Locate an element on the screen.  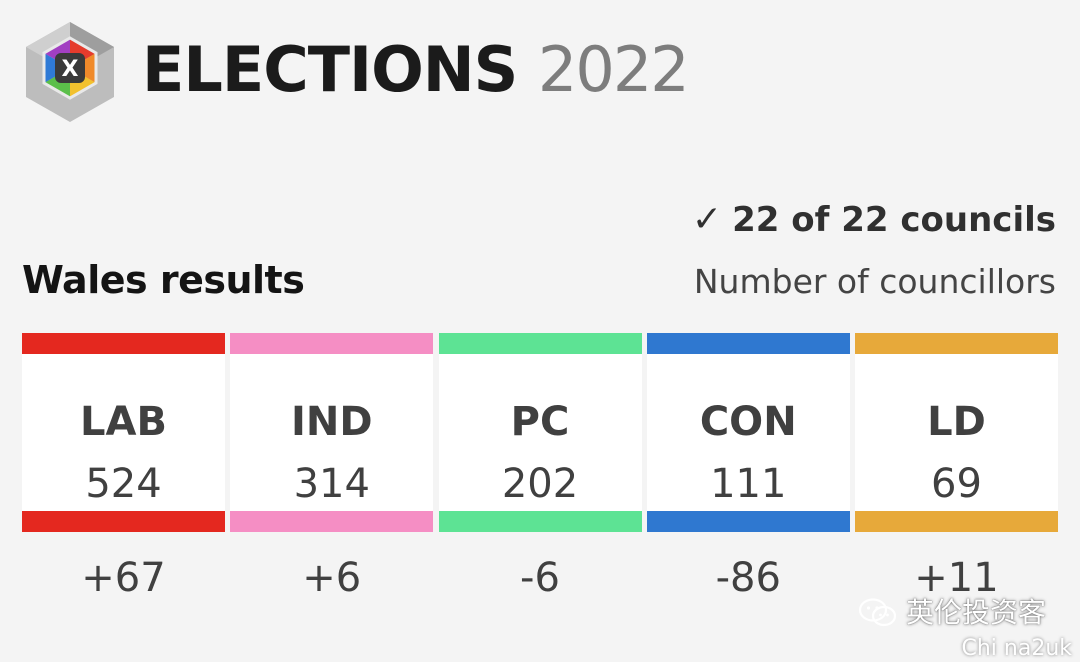
page-title: ELECTIONS 2022 is located at coordinates (416, 69).